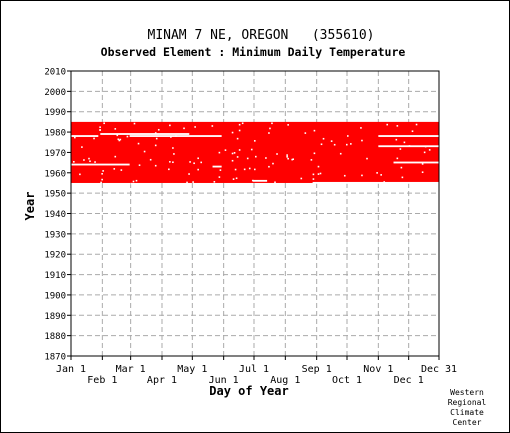 This screenshot has width=510, height=433. What do you see at coordinates (55, 134) in the screenshot?
I see `y-tick-label: 1980` at bounding box center [55, 134].